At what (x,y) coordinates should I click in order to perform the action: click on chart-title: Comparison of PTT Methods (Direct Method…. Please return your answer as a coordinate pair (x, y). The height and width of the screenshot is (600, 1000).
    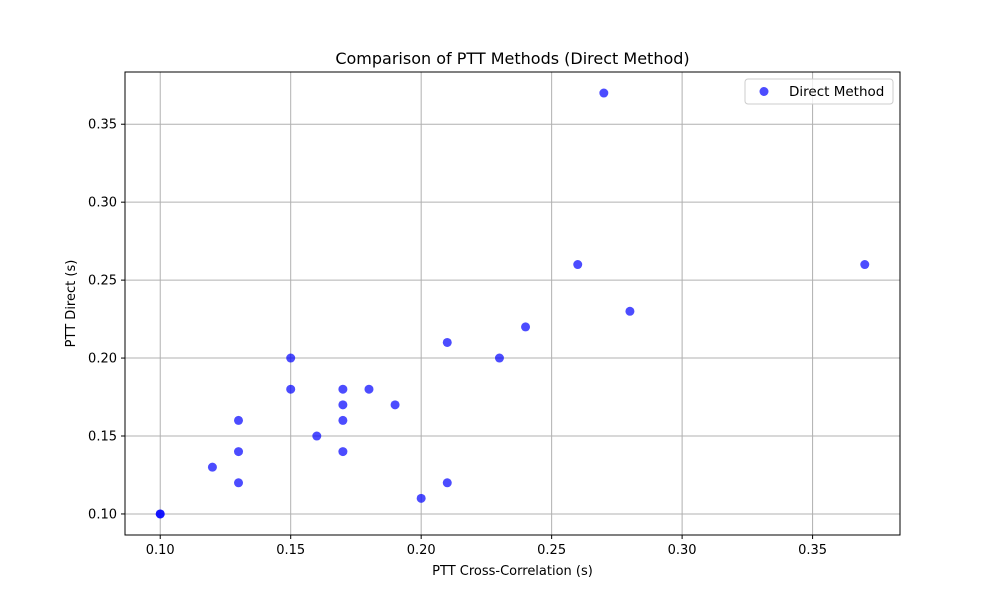
    Looking at the image, I should click on (512, 58).